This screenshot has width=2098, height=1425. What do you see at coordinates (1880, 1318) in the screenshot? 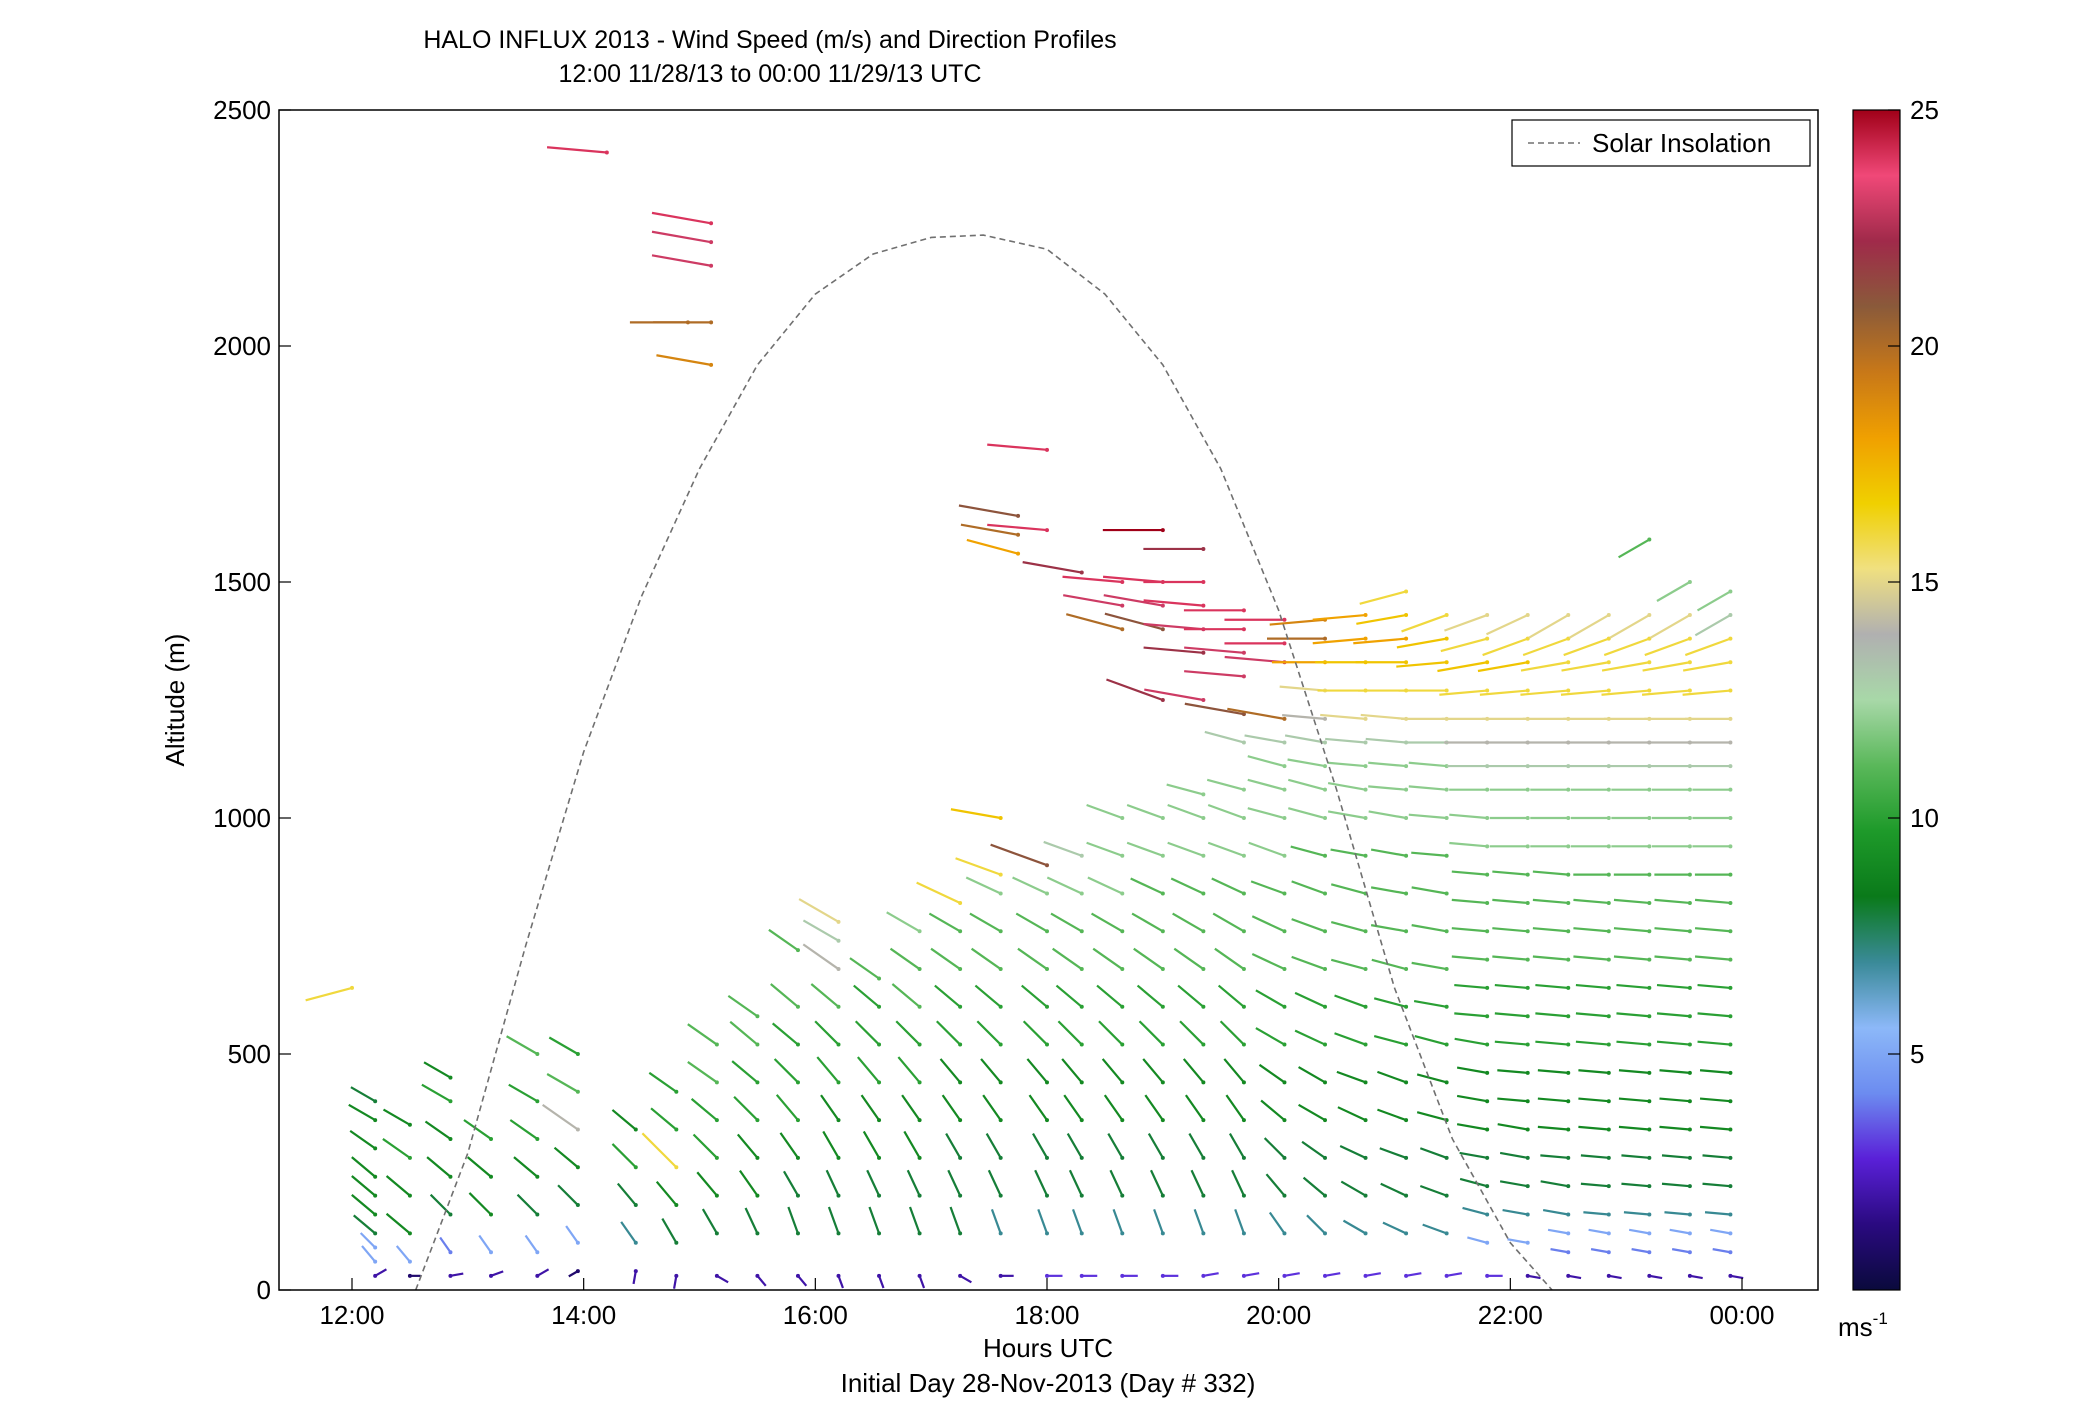
I see `colorbar-unit-exponent: -1` at bounding box center [1880, 1318].